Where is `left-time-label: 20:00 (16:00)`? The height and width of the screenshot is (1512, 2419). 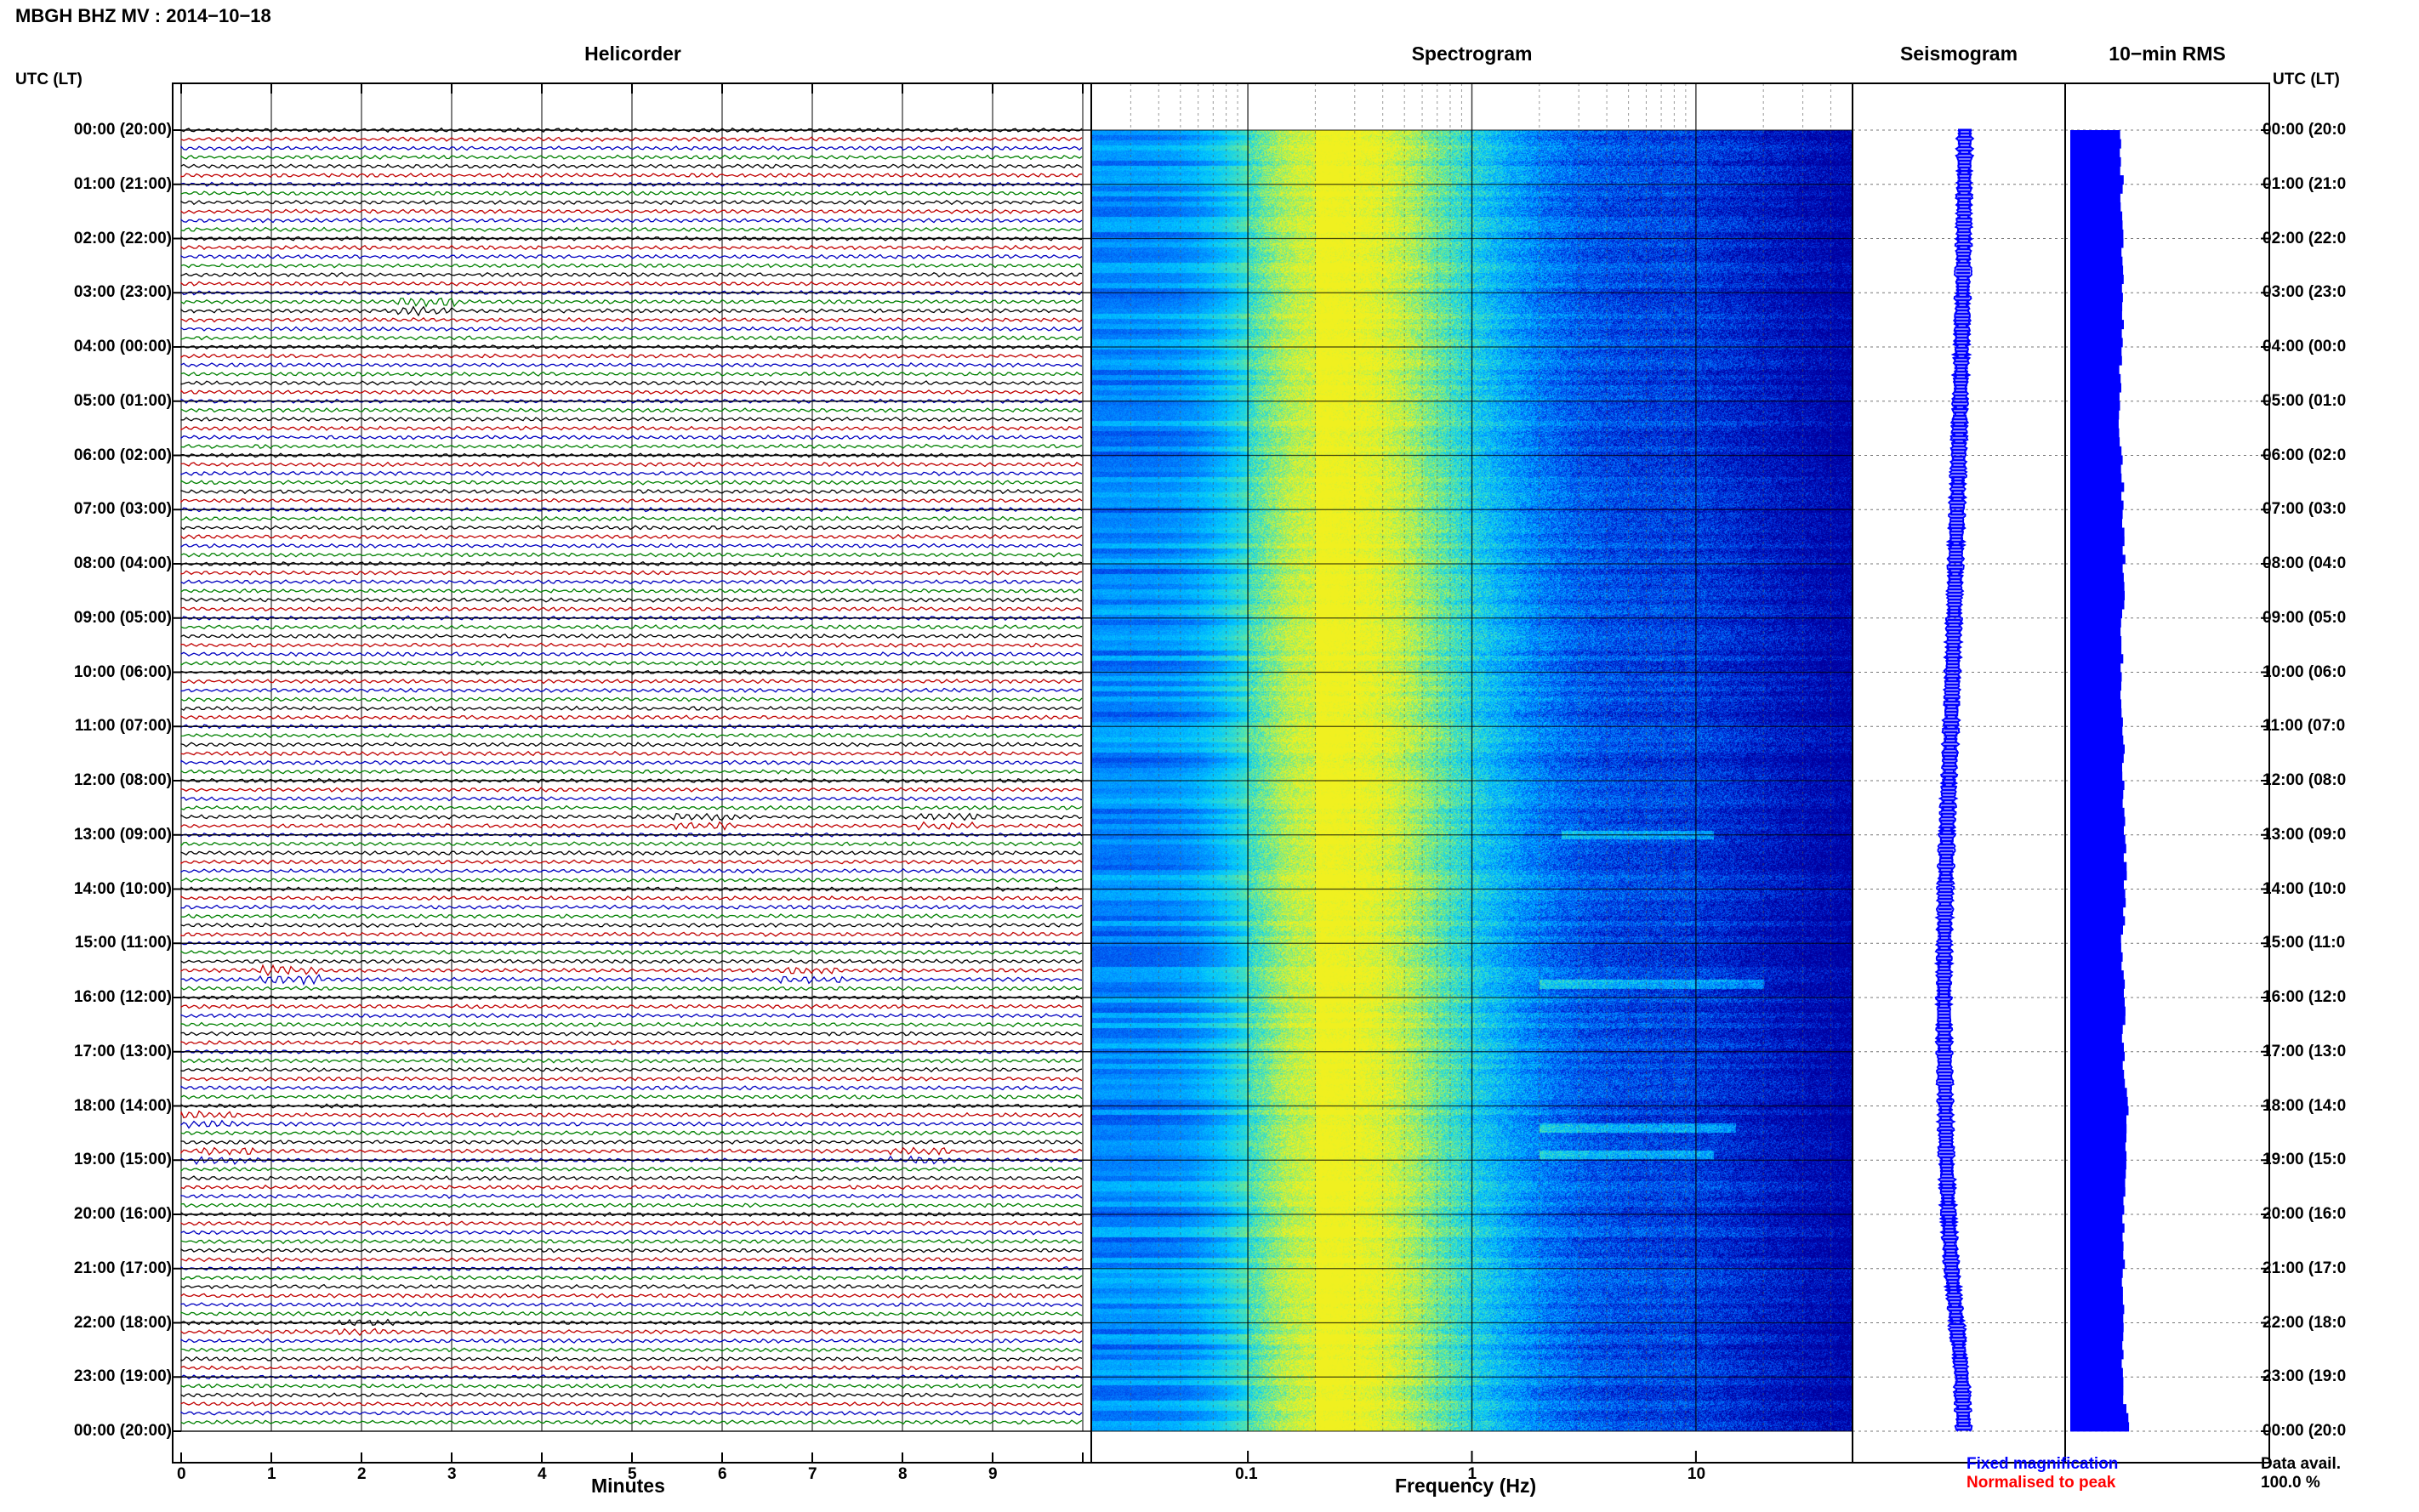 left-time-label: 20:00 (16:00) is located at coordinates (122, 1214).